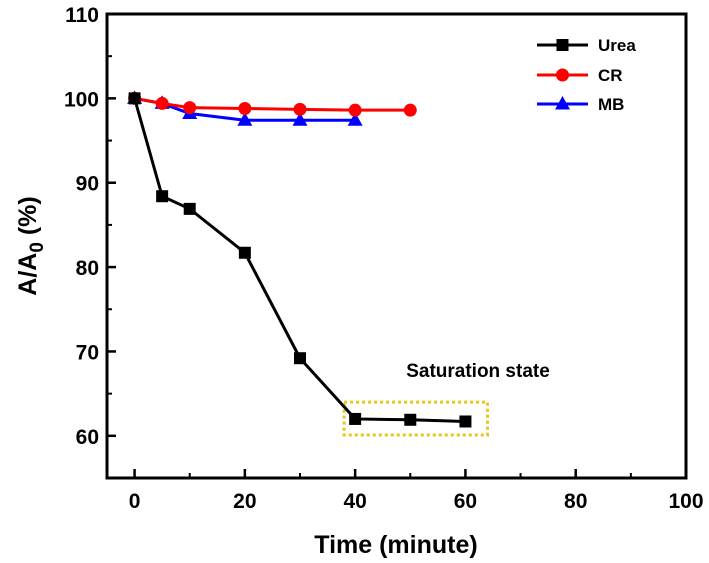 The width and height of the screenshot is (709, 563). Describe the element at coordinates (685, 501) in the screenshot. I see `x-tick-label: 100` at that location.